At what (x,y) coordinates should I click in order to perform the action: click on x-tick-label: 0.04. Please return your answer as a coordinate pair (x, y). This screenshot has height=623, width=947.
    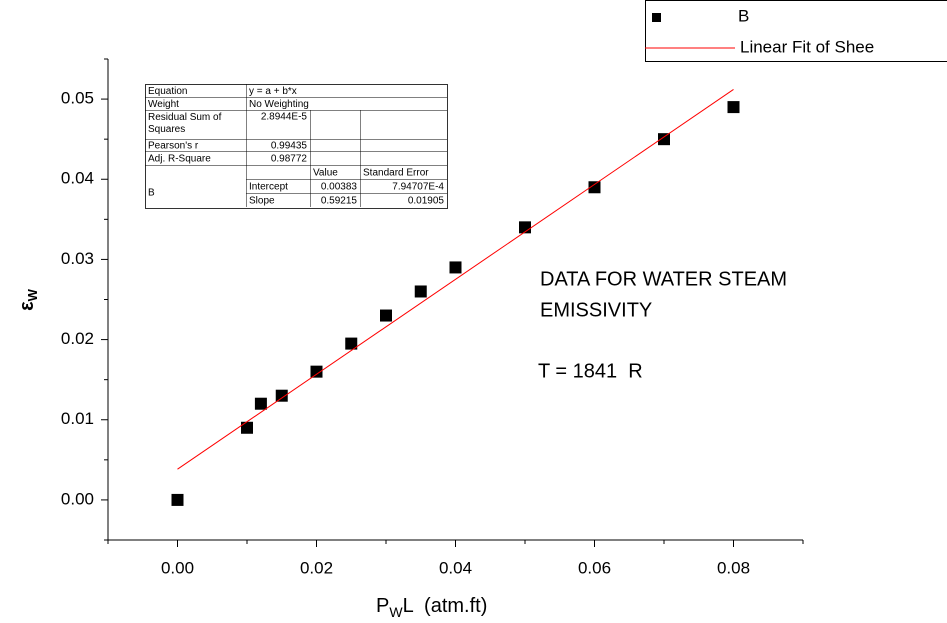
    Looking at the image, I should click on (455, 567).